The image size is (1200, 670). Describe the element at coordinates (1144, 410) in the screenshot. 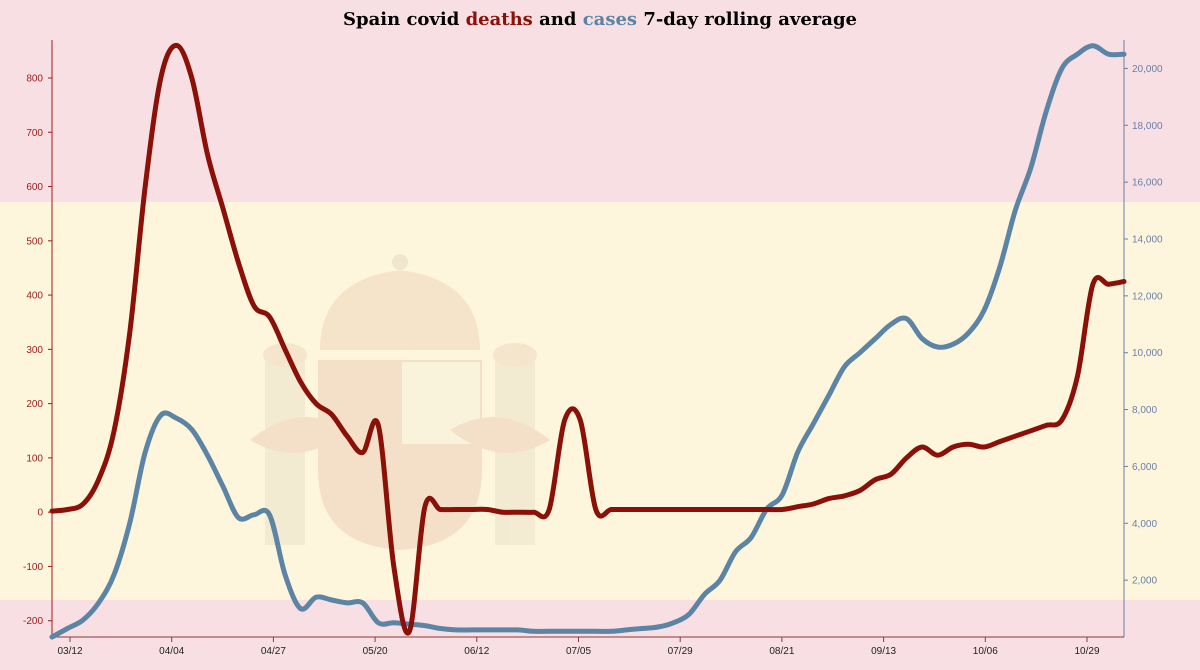

I see `right-tick-label: 8,000` at that location.